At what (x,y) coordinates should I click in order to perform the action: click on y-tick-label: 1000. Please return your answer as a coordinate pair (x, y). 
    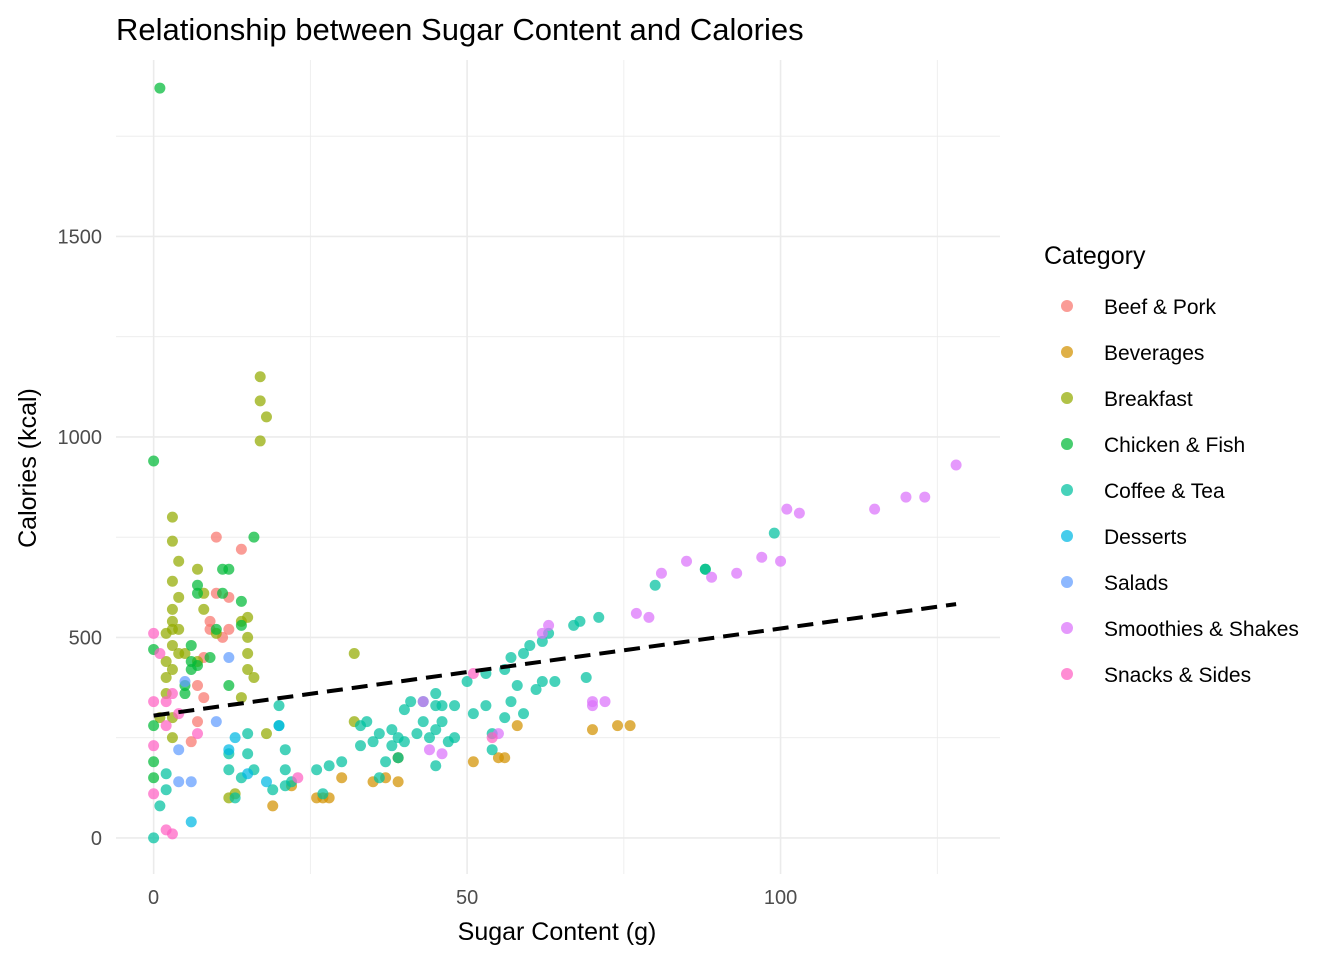
    Looking at the image, I should click on (80, 438).